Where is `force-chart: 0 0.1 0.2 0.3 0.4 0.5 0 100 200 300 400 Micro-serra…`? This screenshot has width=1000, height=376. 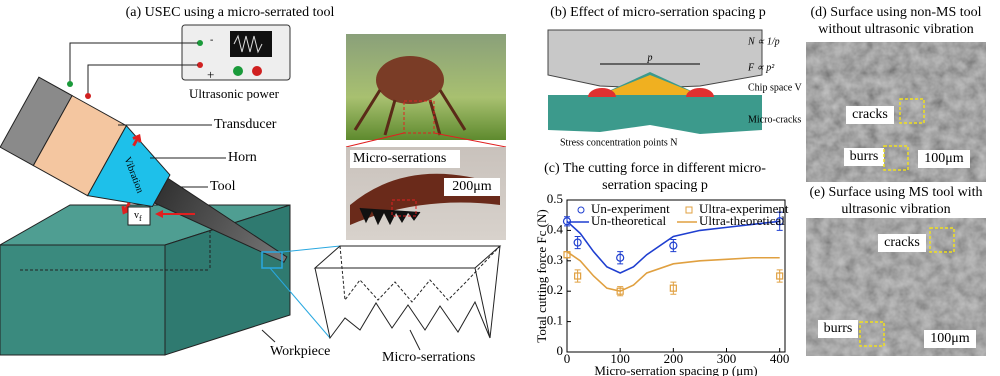 force-chart: 0 0.1 0.2 0.3 0.4 0.5 0 100 200 300 400 Micro-serra… is located at coordinates (661, 283).